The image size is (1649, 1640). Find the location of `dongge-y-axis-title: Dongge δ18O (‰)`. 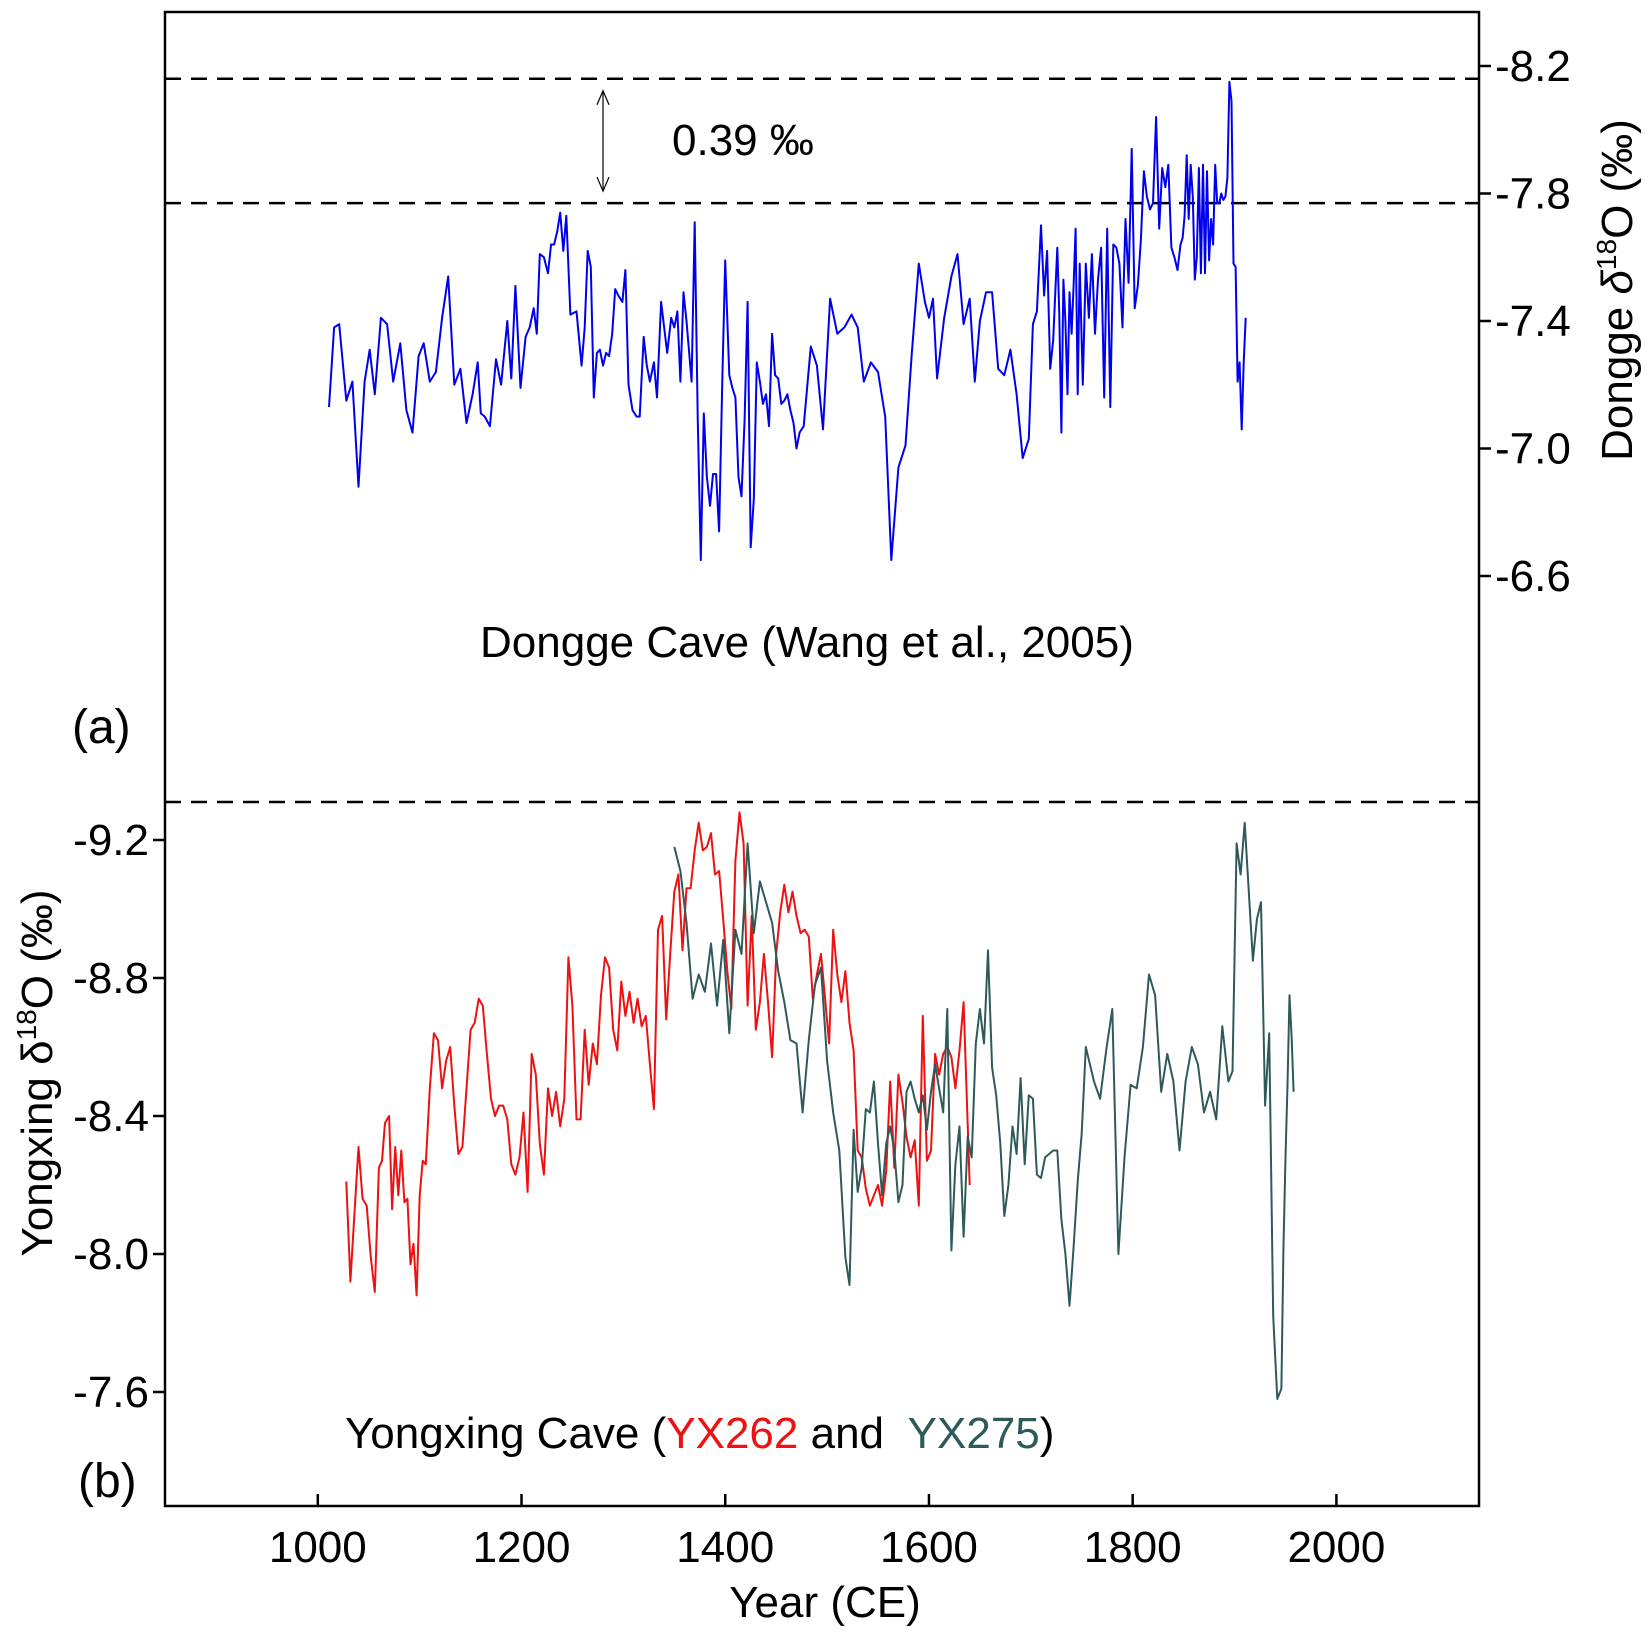

dongge-y-axis-title: Dongge δ18O (‰) is located at coordinates (1616, 290).